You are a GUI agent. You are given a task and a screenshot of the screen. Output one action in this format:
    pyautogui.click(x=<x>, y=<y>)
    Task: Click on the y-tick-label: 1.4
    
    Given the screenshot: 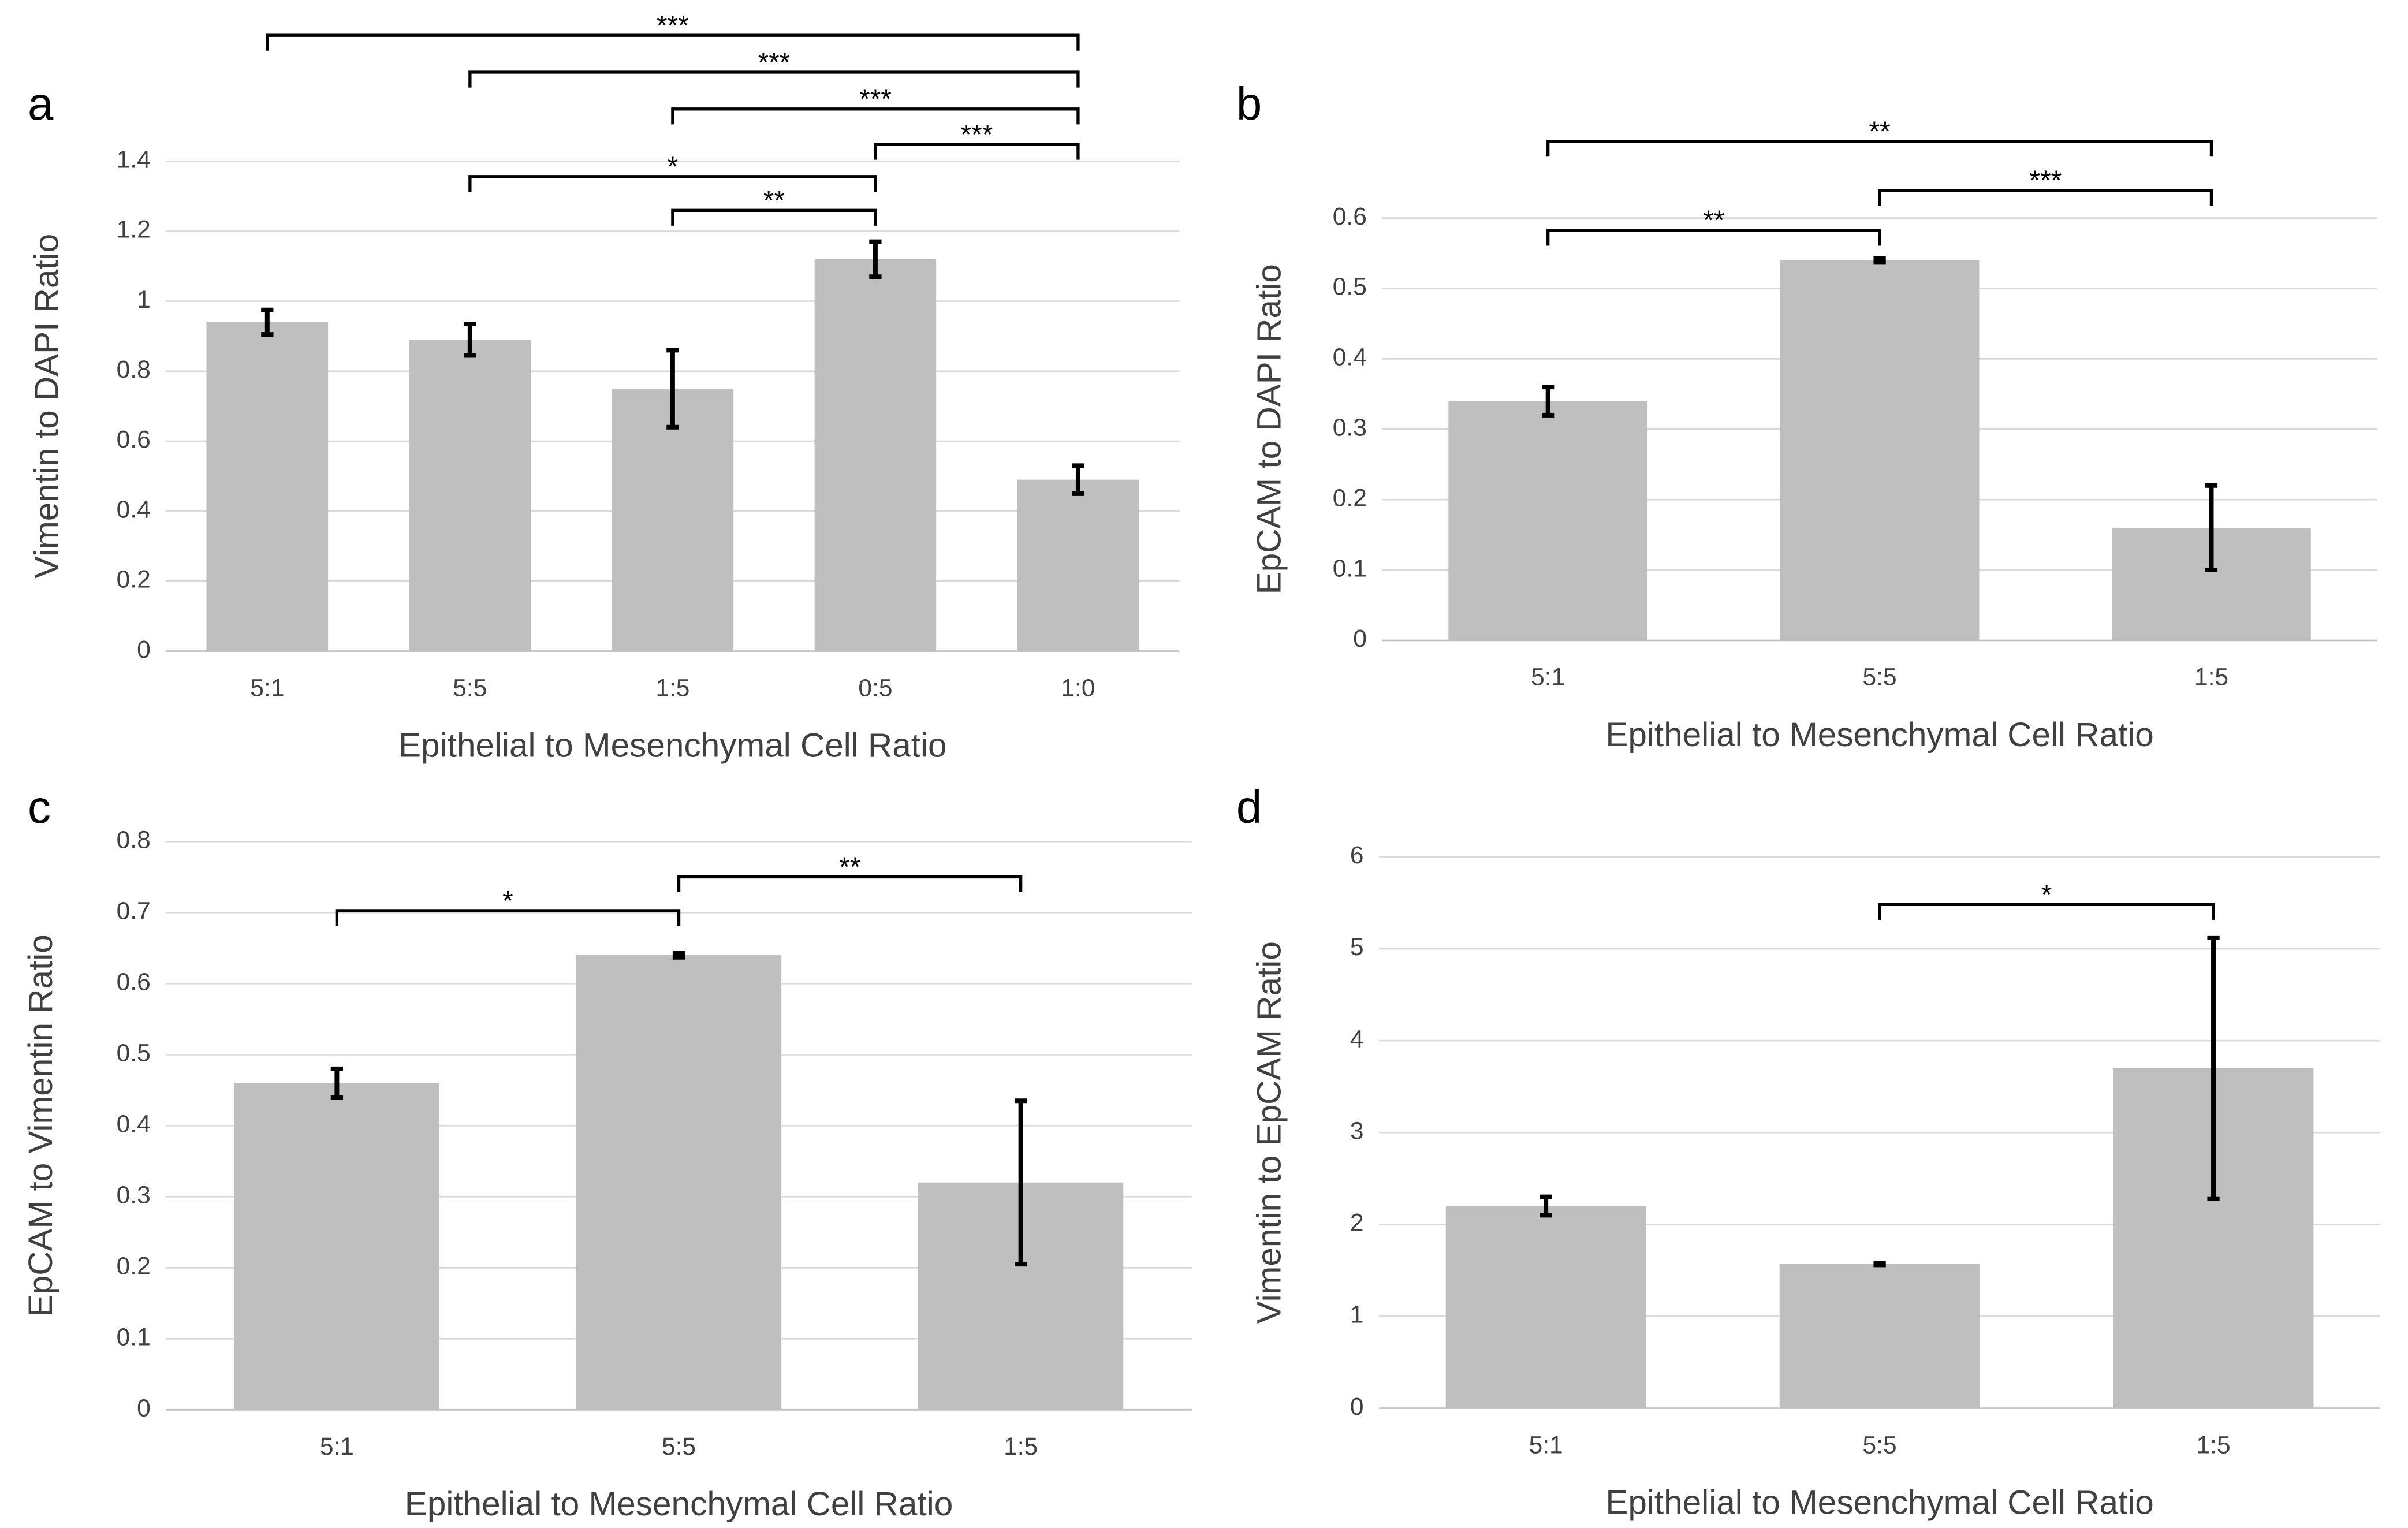 What is the action you would take?
    pyautogui.click(x=134, y=159)
    